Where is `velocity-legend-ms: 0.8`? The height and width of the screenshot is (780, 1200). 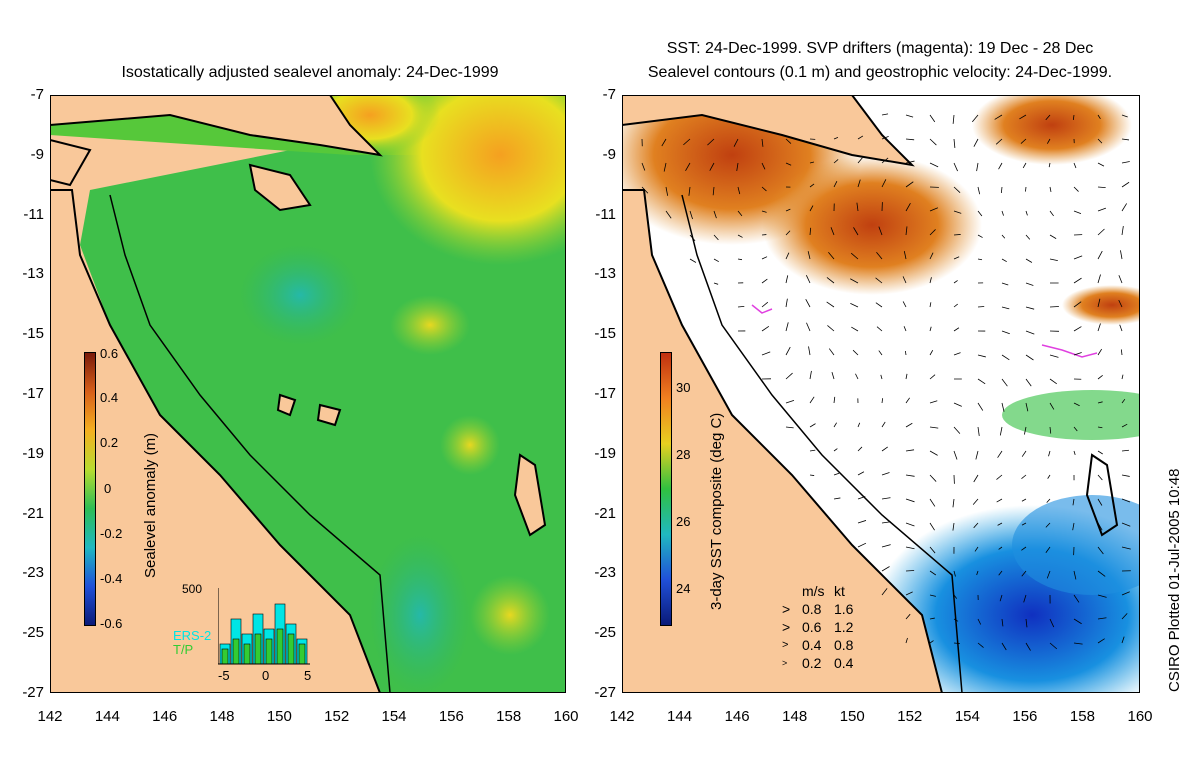 velocity-legend-ms: 0.8 is located at coordinates (812, 609).